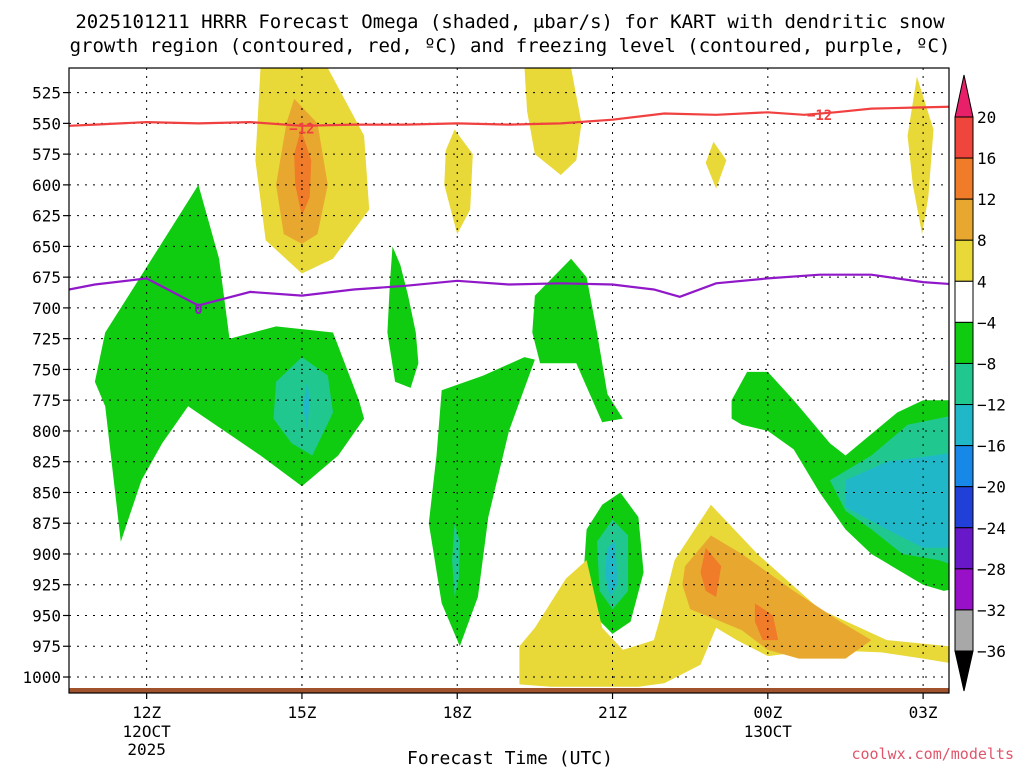  What do you see at coordinates (46, 123) in the screenshot?
I see `ytick-label-550: 550` at bounding box center [46, 123].